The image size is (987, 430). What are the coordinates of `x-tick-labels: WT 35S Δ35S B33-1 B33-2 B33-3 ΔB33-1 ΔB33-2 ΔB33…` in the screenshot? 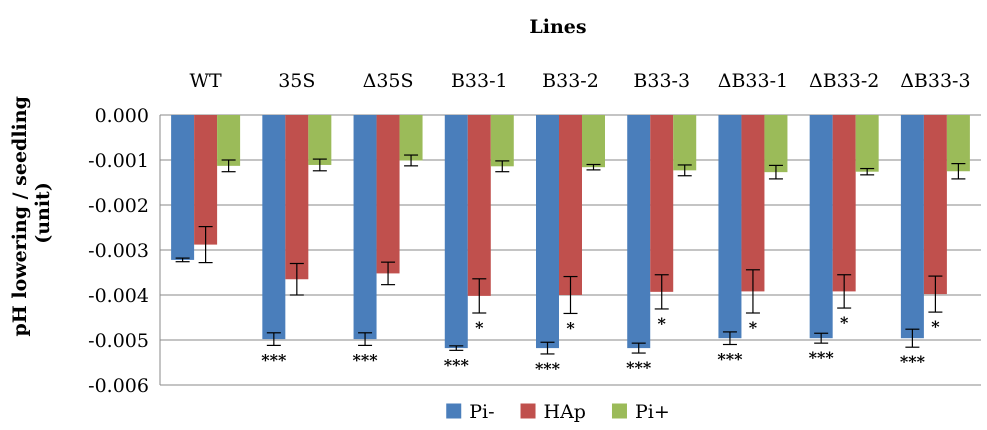 It's located at (580, 81).